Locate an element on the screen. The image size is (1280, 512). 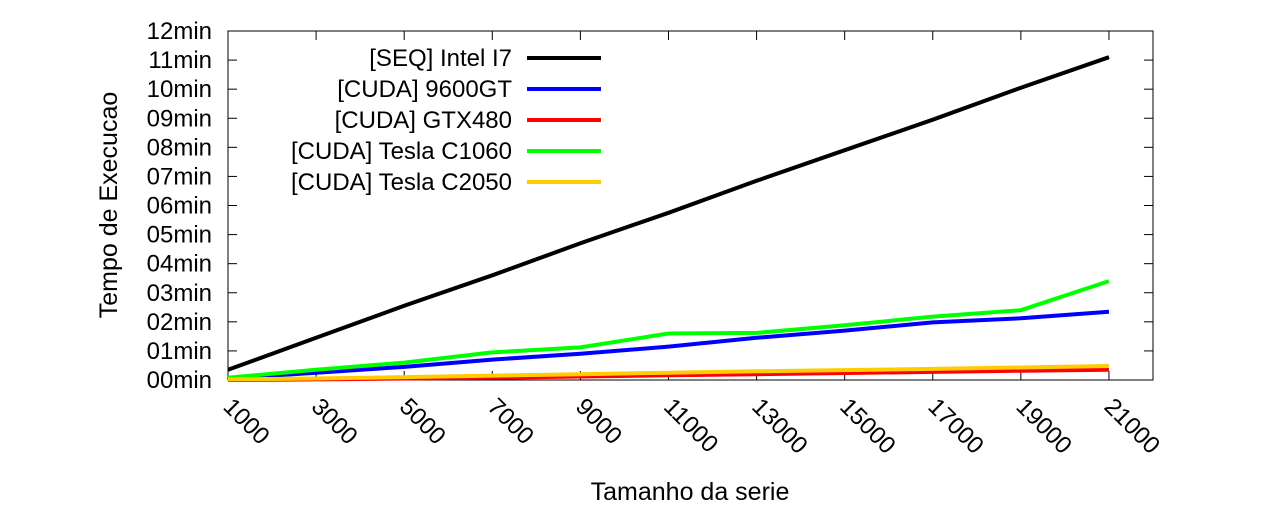
x-tick-label: 9000 is located at coordinates (598, 421).